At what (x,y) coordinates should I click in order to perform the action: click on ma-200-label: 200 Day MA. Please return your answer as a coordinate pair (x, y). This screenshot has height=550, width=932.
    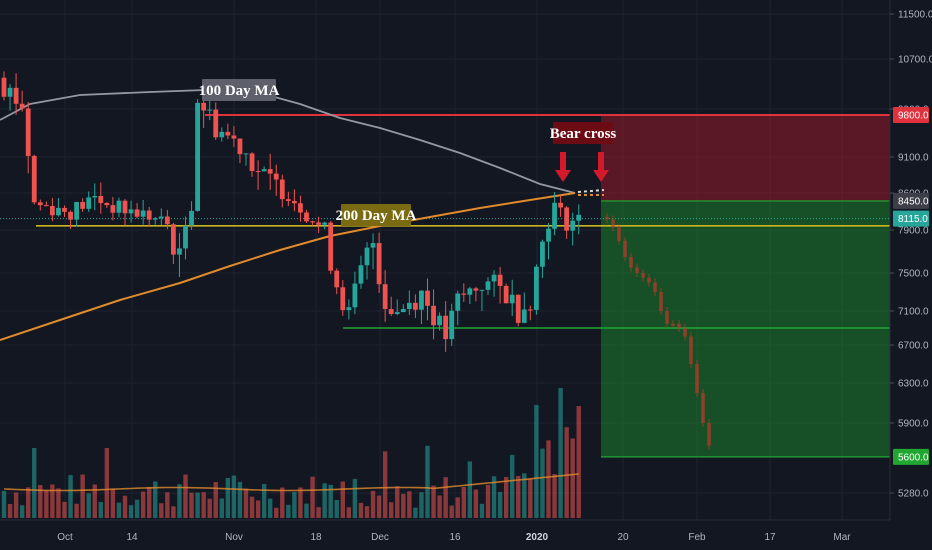
    Looking at the image, I should click on (376, 215).